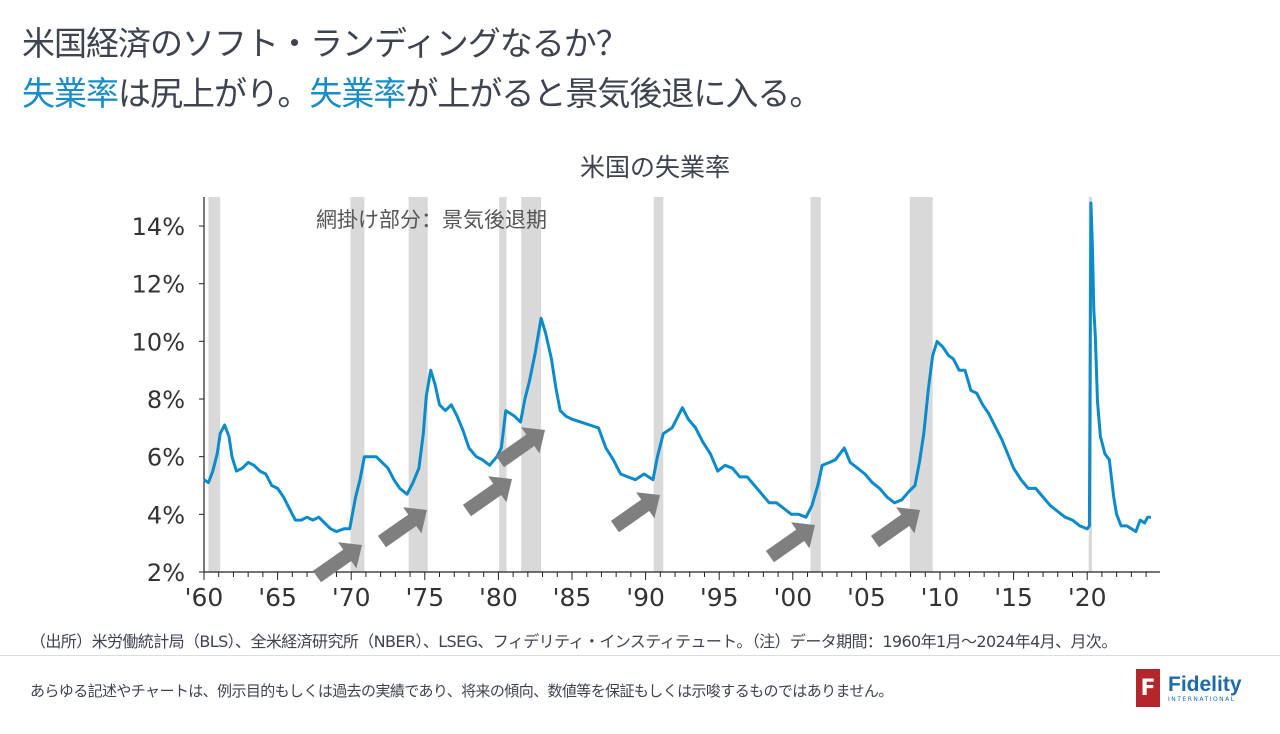 The width and height of the screenshot is (1280, 734). What do you see at coordinates (1202, 699) in the screenshot?
I see `logo-sub: INTERNATIONAL` at bounding box center [1202, 699].